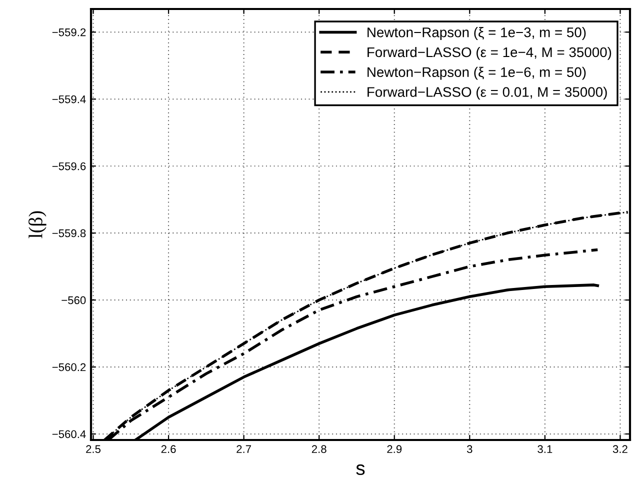 This screenshot has height=493, width=638. Describe the element at coordinates (477, 33) in the screenshot. I see `legend-label: Newton−Rapson (ξ = 1e−3, m = 50)` at that location.